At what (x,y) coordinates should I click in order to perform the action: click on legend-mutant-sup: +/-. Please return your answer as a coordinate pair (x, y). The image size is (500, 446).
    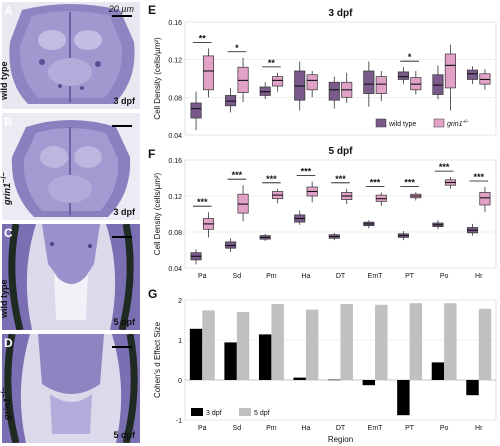
    Looking at the image, I should click on (466, 122).